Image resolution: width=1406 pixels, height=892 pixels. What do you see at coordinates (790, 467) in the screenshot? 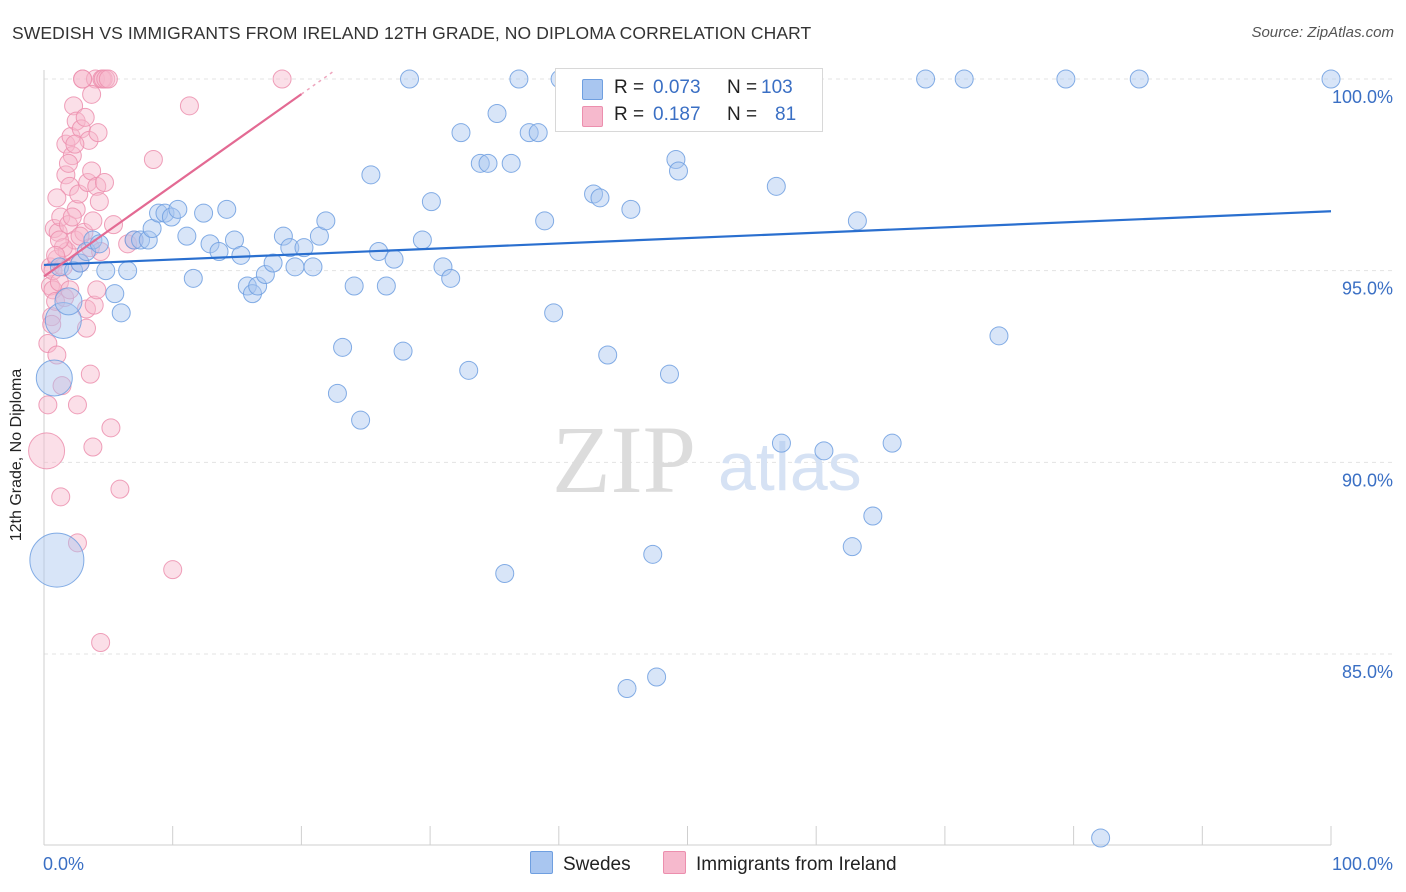
I see `watermark-atlas: atlas` at bounding box center [790, 467].